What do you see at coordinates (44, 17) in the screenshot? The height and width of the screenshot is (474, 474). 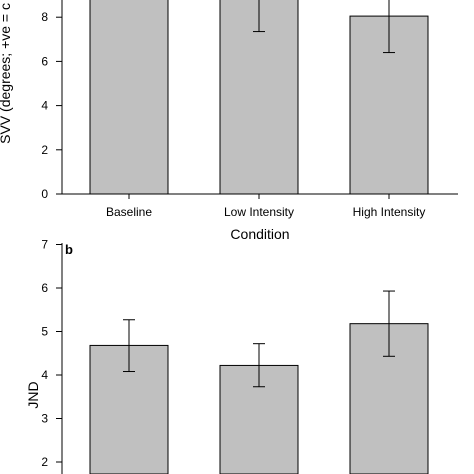 I see `y-tick-label: 8` at bounding box center [44, 17].